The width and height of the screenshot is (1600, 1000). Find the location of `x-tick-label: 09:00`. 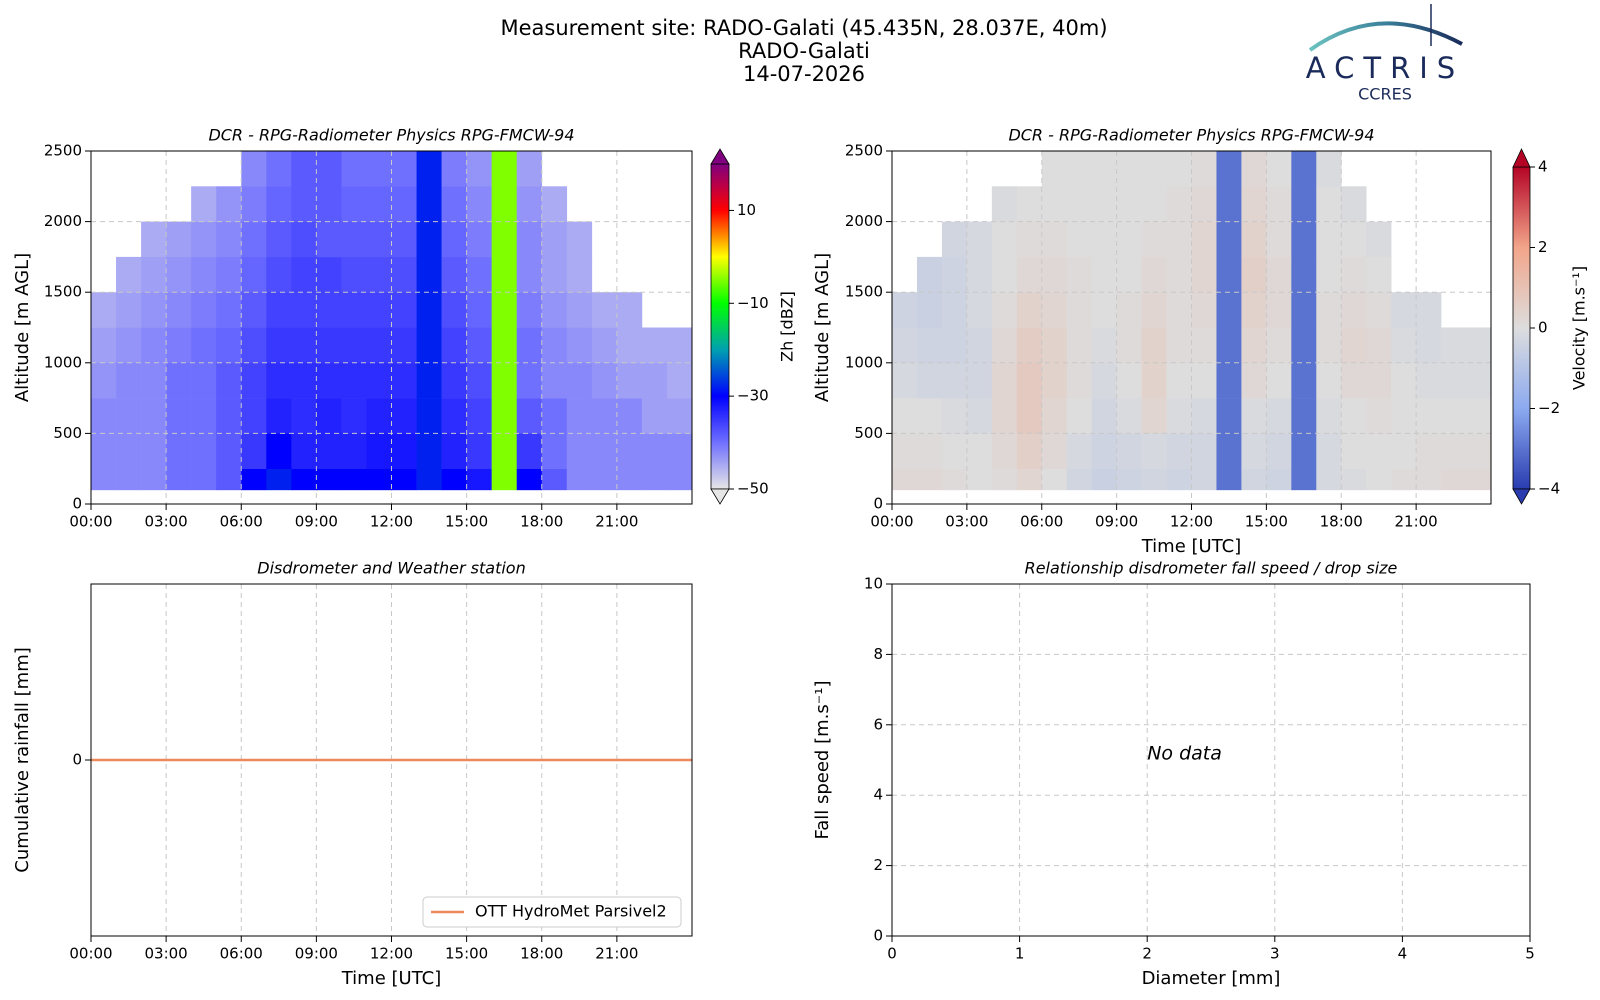

x-tick-label: 09:00 is located at coordinates (1116, 522).